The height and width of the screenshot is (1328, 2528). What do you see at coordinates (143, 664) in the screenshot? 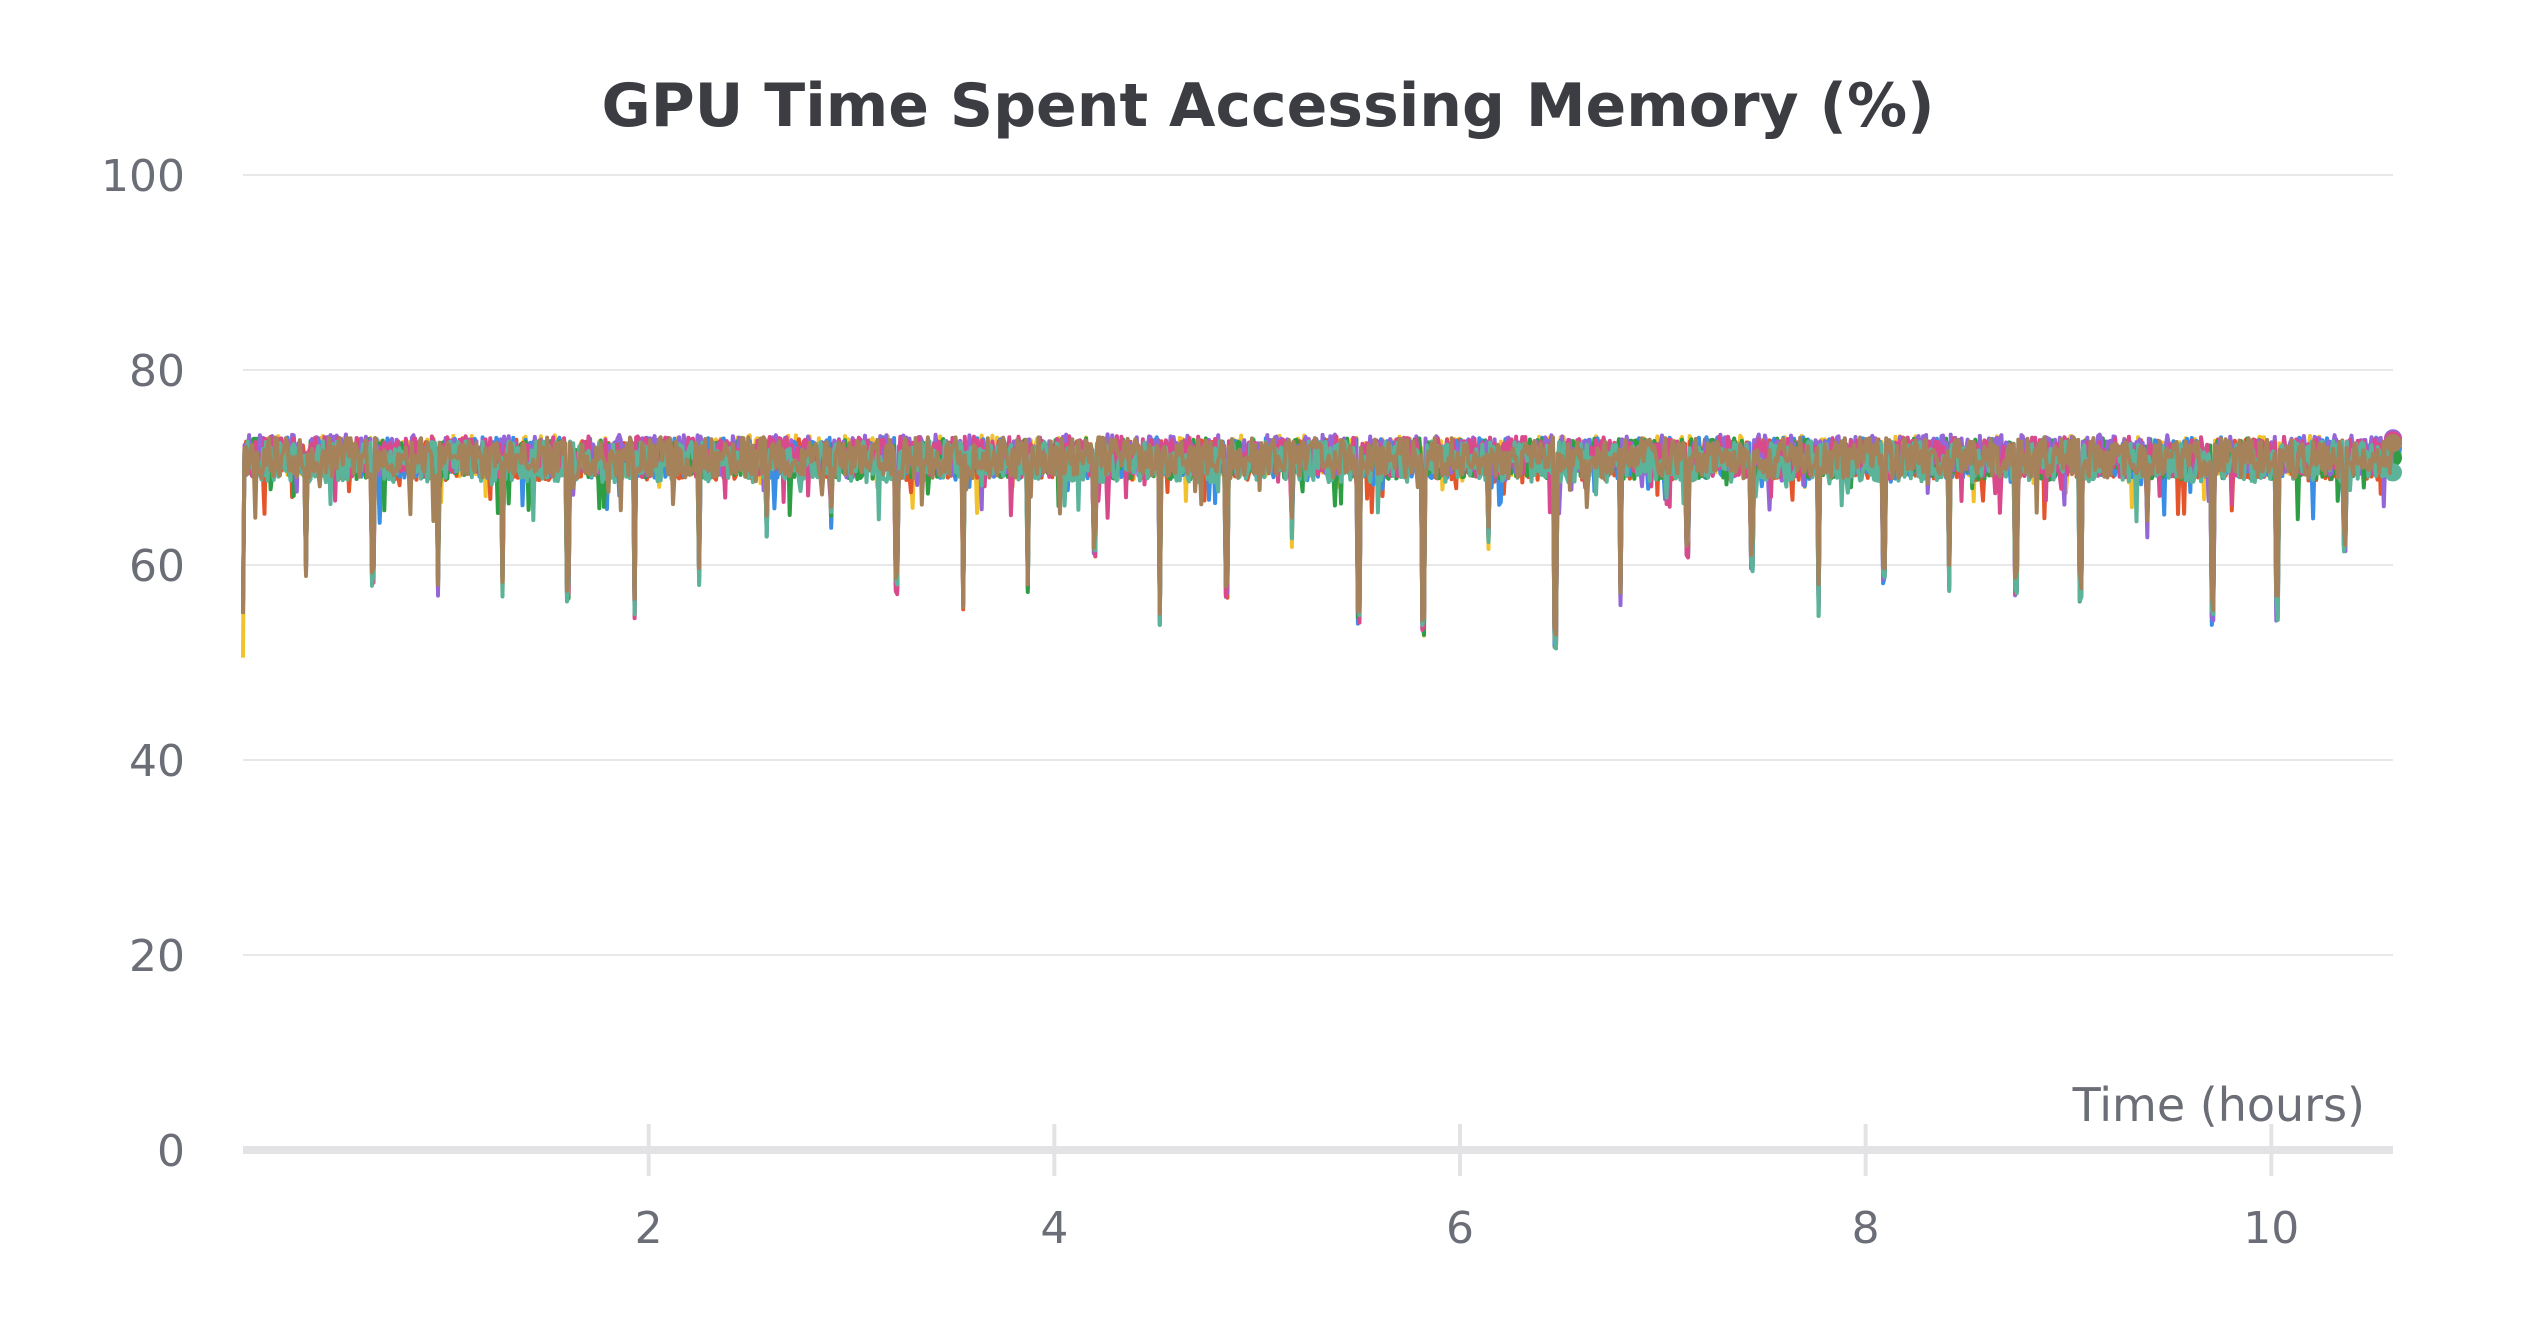
I see `y-axis-ticks: 0 20 40 60 80 100` at bounding box center [143, 664].